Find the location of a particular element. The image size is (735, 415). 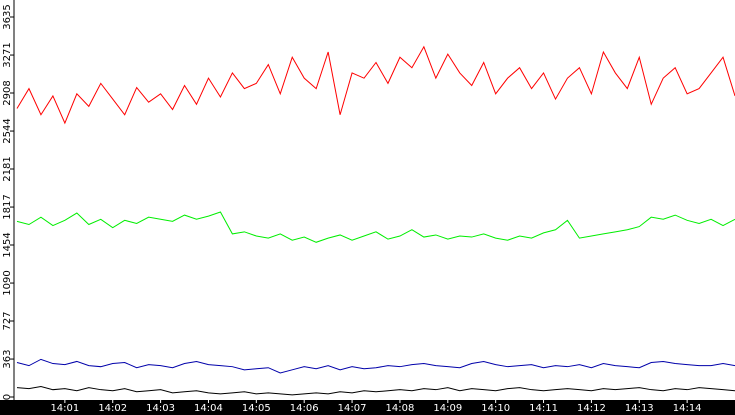

x-tick-label: 14:09 is located at coordinates (447, 408).